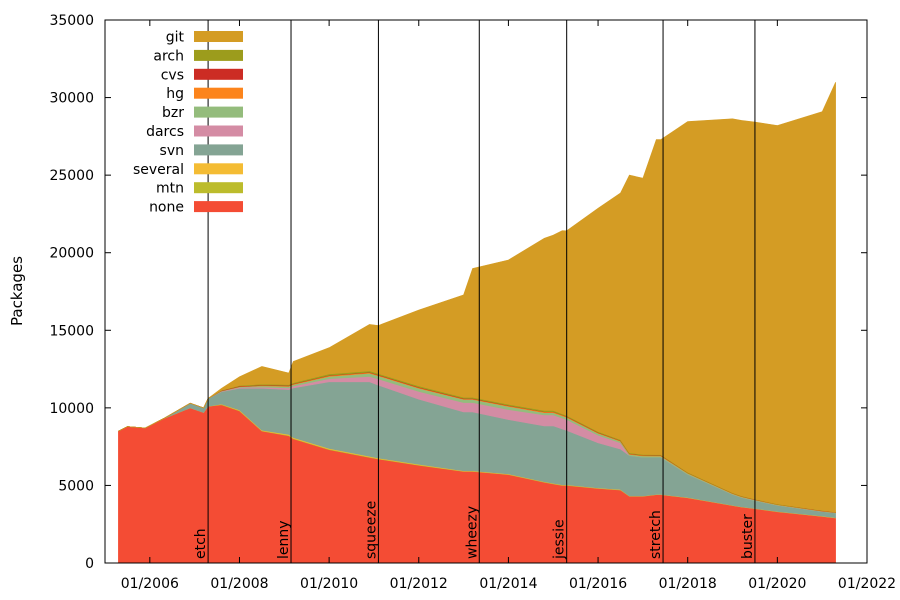  I want to click on release-label-jessie: jessie, so click(560, 539).